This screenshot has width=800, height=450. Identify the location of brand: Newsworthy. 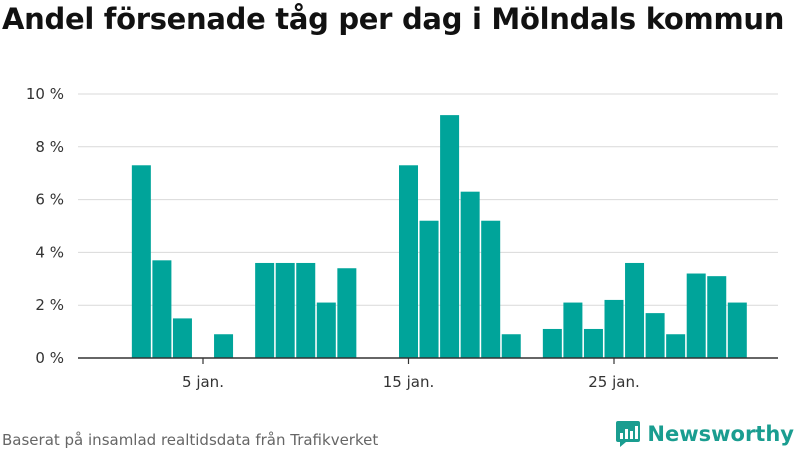
(704, 434).